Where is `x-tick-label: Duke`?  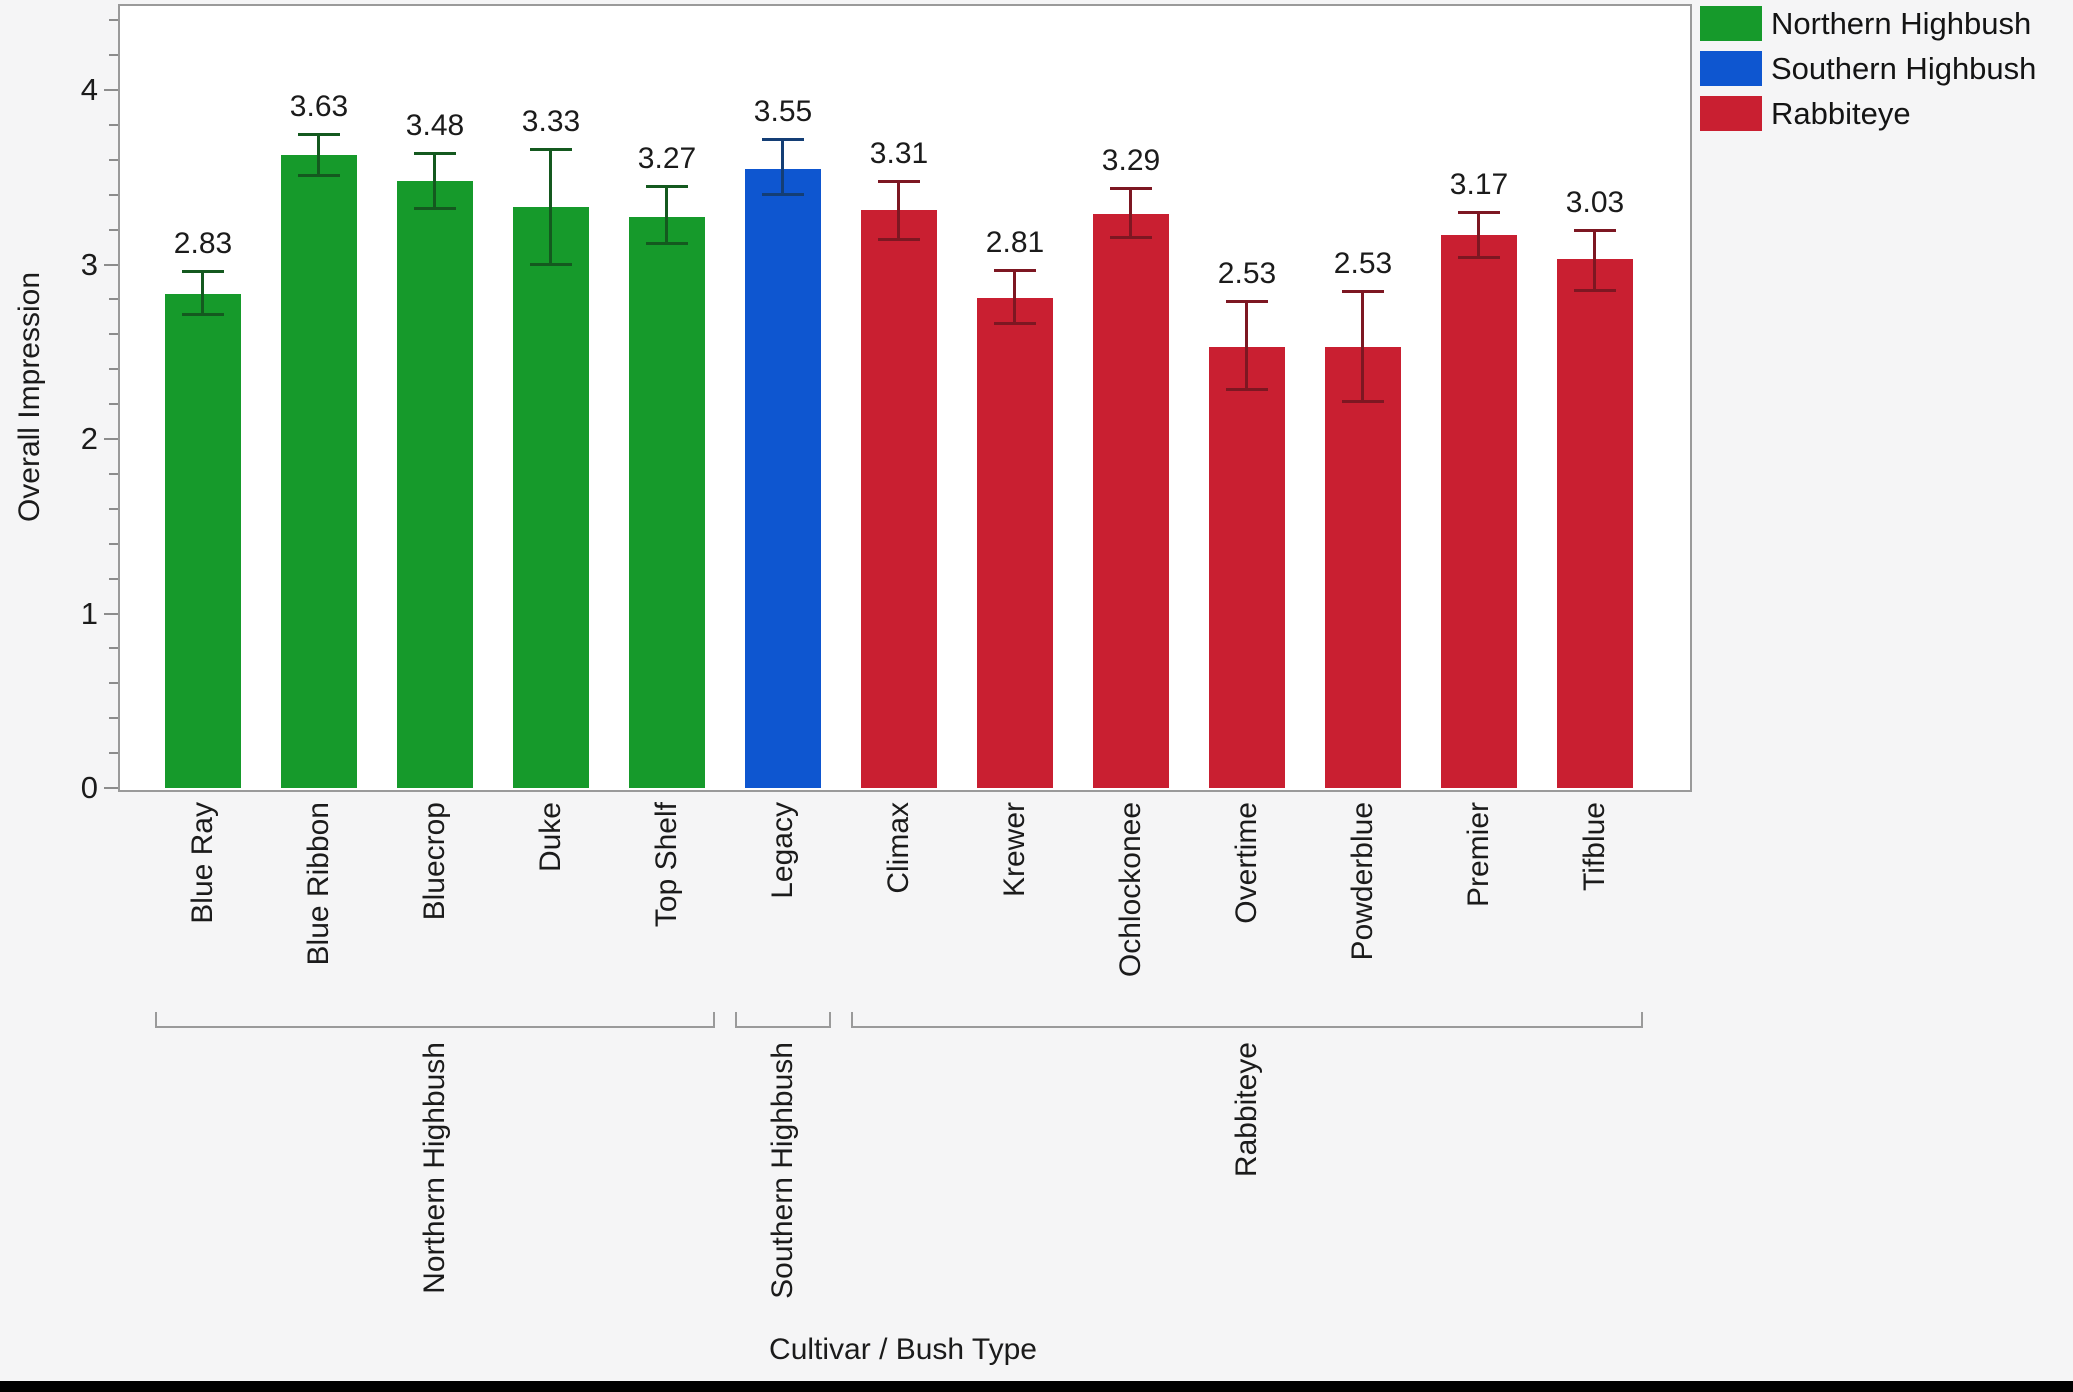 x-tick-label: Duke is located at coordinates (550, 837).